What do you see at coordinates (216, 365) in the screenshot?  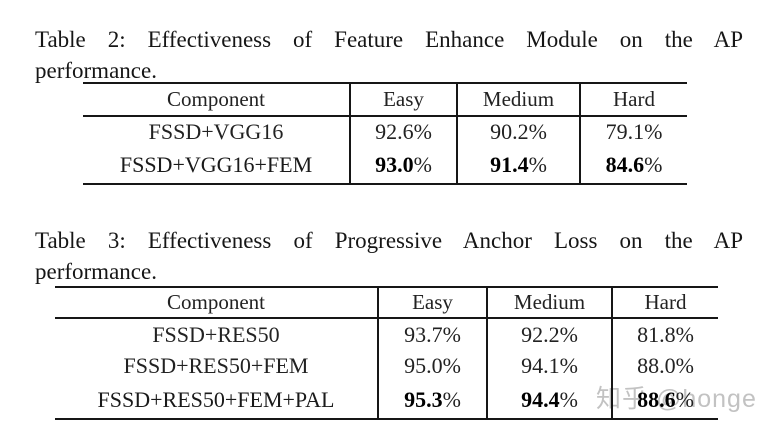 I see `table3-row1-component: FSSD+RES50+FEM` at bounding box center [216, 365].